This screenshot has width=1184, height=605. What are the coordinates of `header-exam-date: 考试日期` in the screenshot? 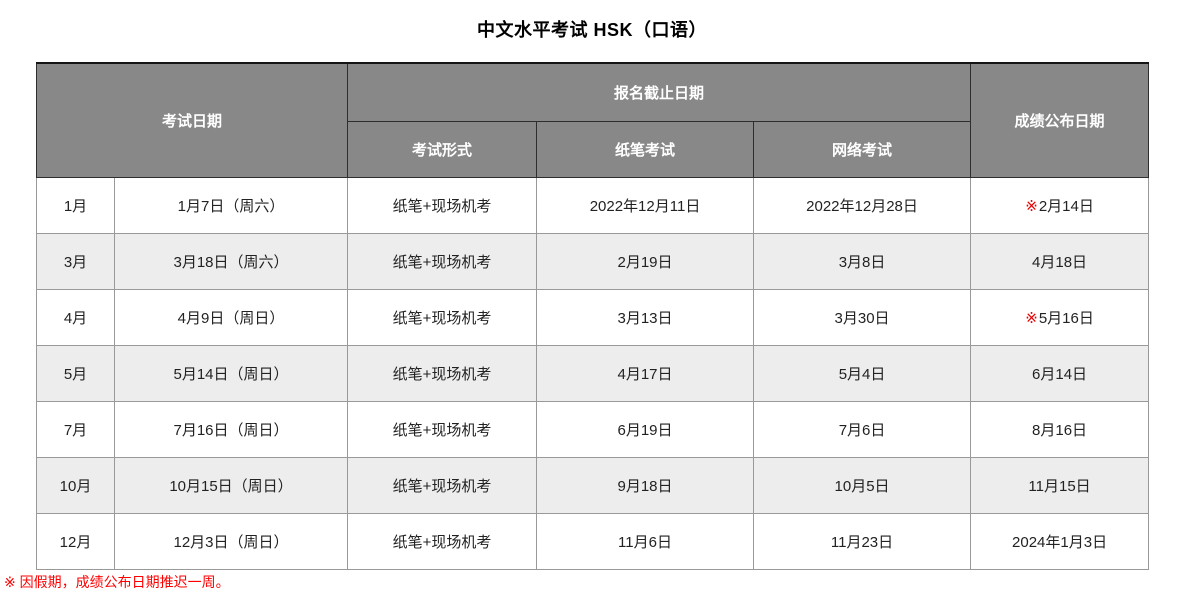 It's located at (192, 120).